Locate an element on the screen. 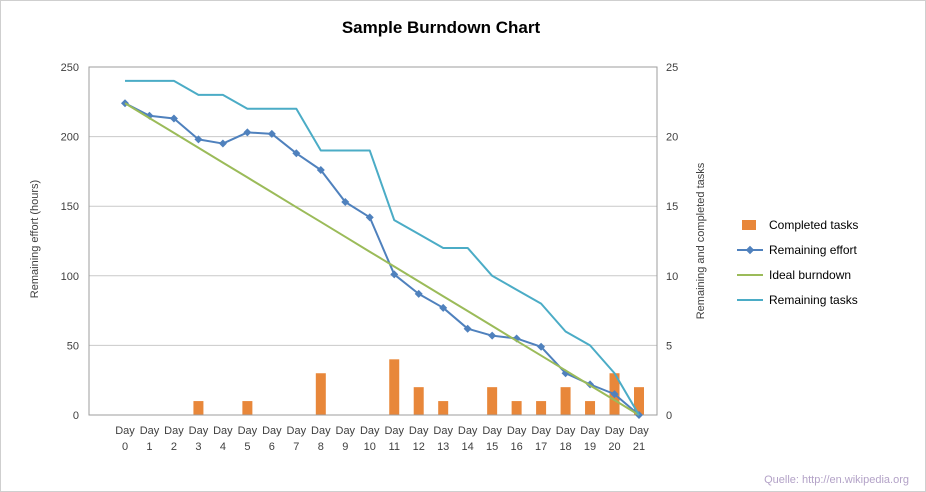 The image size is (926, 492). svg-text: 16 is located at coordinates (516, 447).